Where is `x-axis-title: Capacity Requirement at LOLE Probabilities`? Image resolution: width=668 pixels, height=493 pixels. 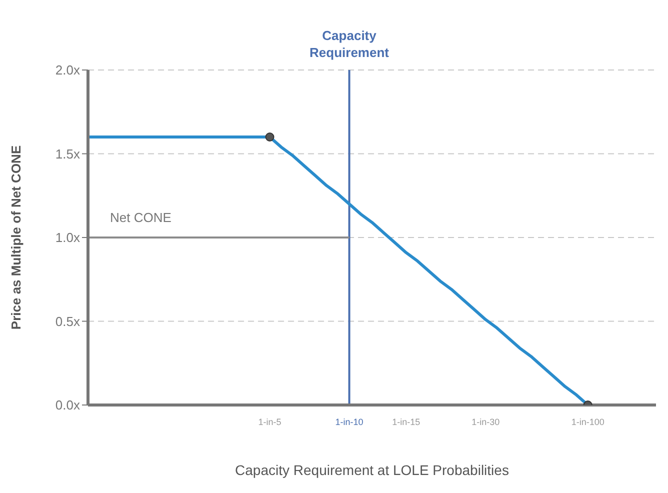 x-axis-title: Capacity Requirement at LOLE Probabilities is located at coordinates (372, 470).